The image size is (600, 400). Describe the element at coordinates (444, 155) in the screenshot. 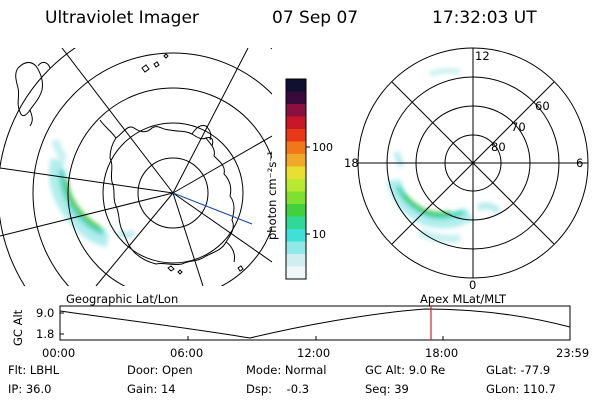

I see `polar-aurora-oval` at that location.